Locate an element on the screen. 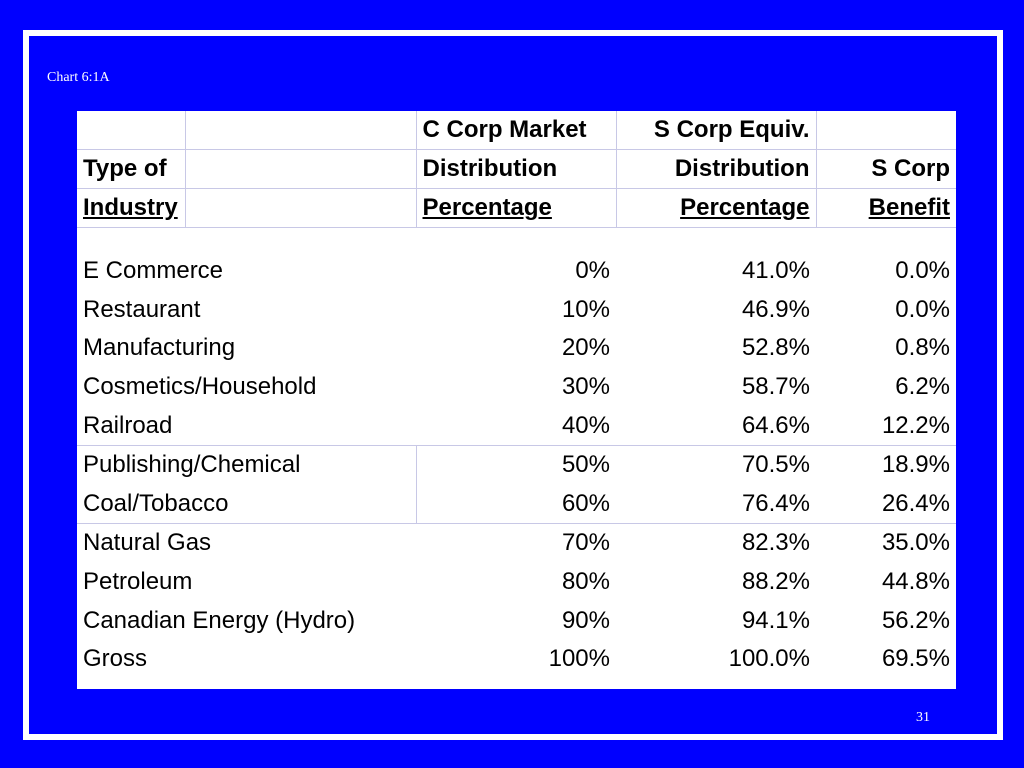  benefit-cell: 0.8% is located at coordinates (922, 348).